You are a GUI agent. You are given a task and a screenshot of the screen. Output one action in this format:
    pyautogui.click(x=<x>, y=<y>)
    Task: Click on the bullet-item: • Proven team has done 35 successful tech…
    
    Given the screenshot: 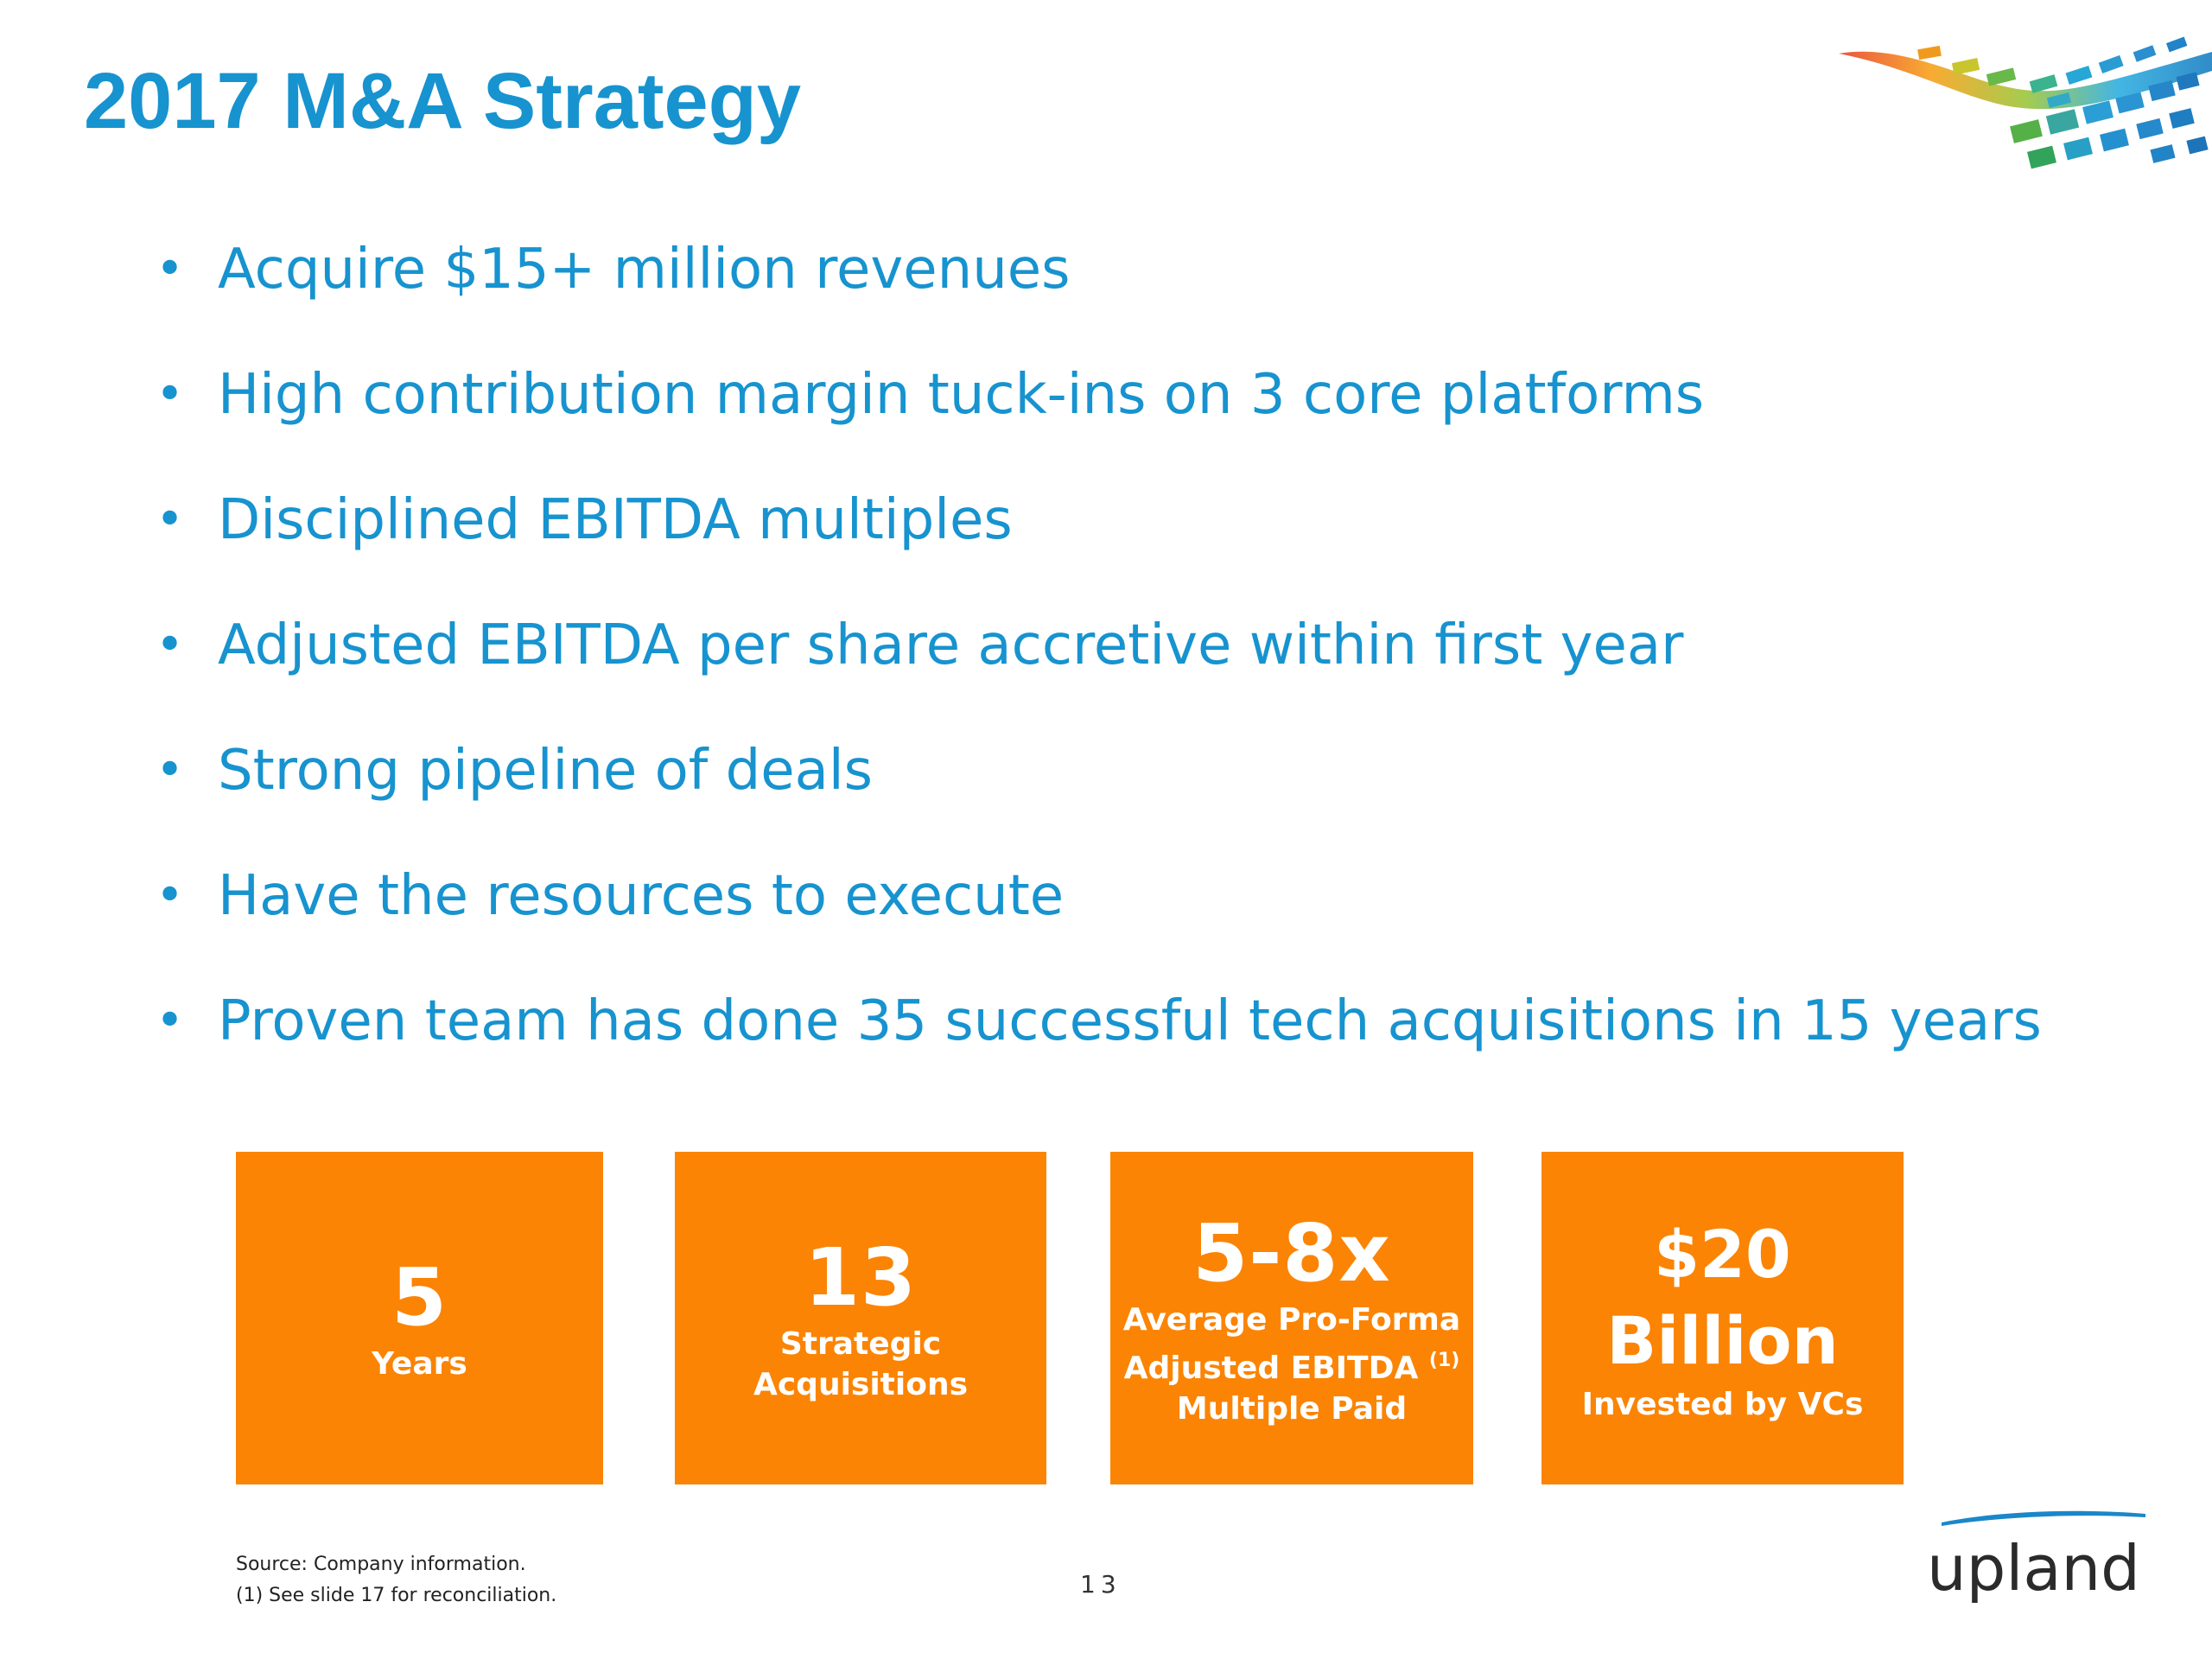 What is the action you would take?
    pyautogui.click(x=1099, y=1040)
    